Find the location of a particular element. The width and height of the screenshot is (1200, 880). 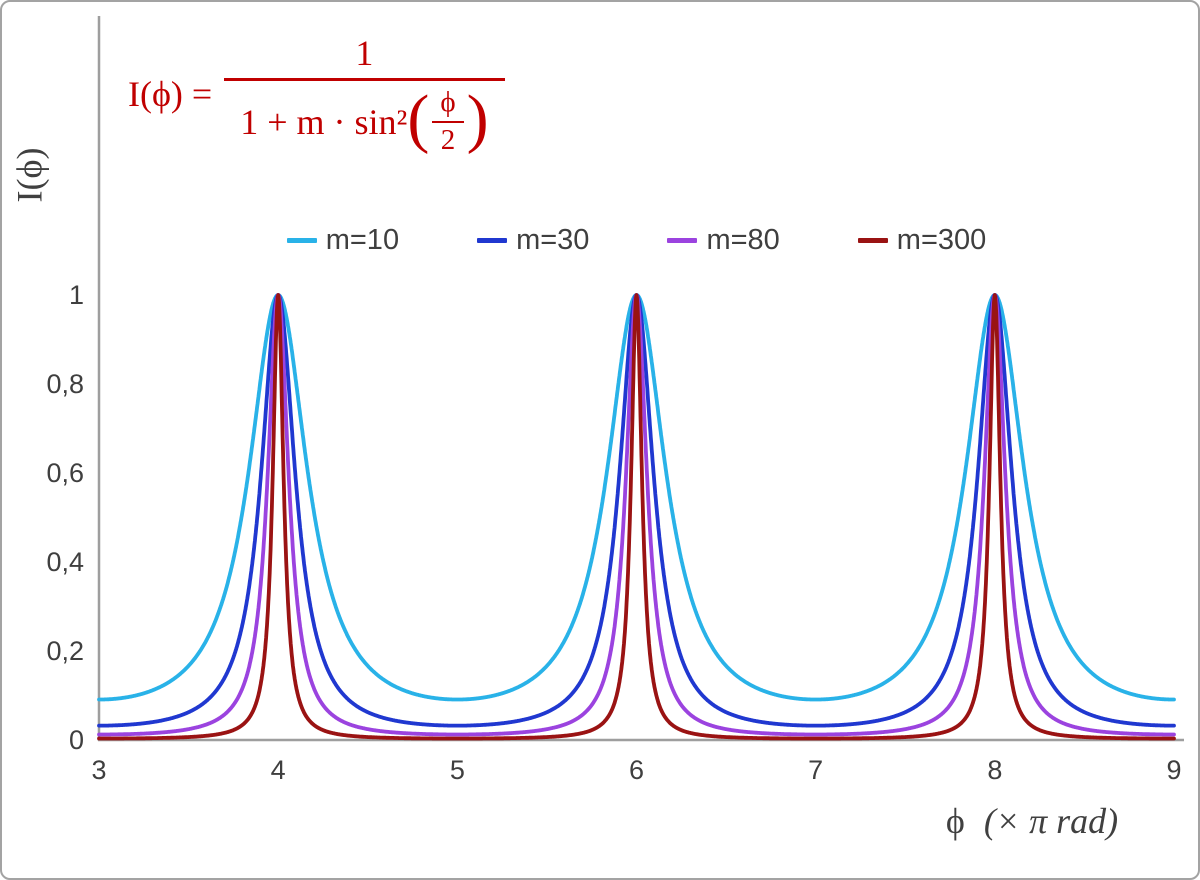

formula-denominator: 1 + m · sin² ( ϕ 2 ) is located at coordinates (364, 117).